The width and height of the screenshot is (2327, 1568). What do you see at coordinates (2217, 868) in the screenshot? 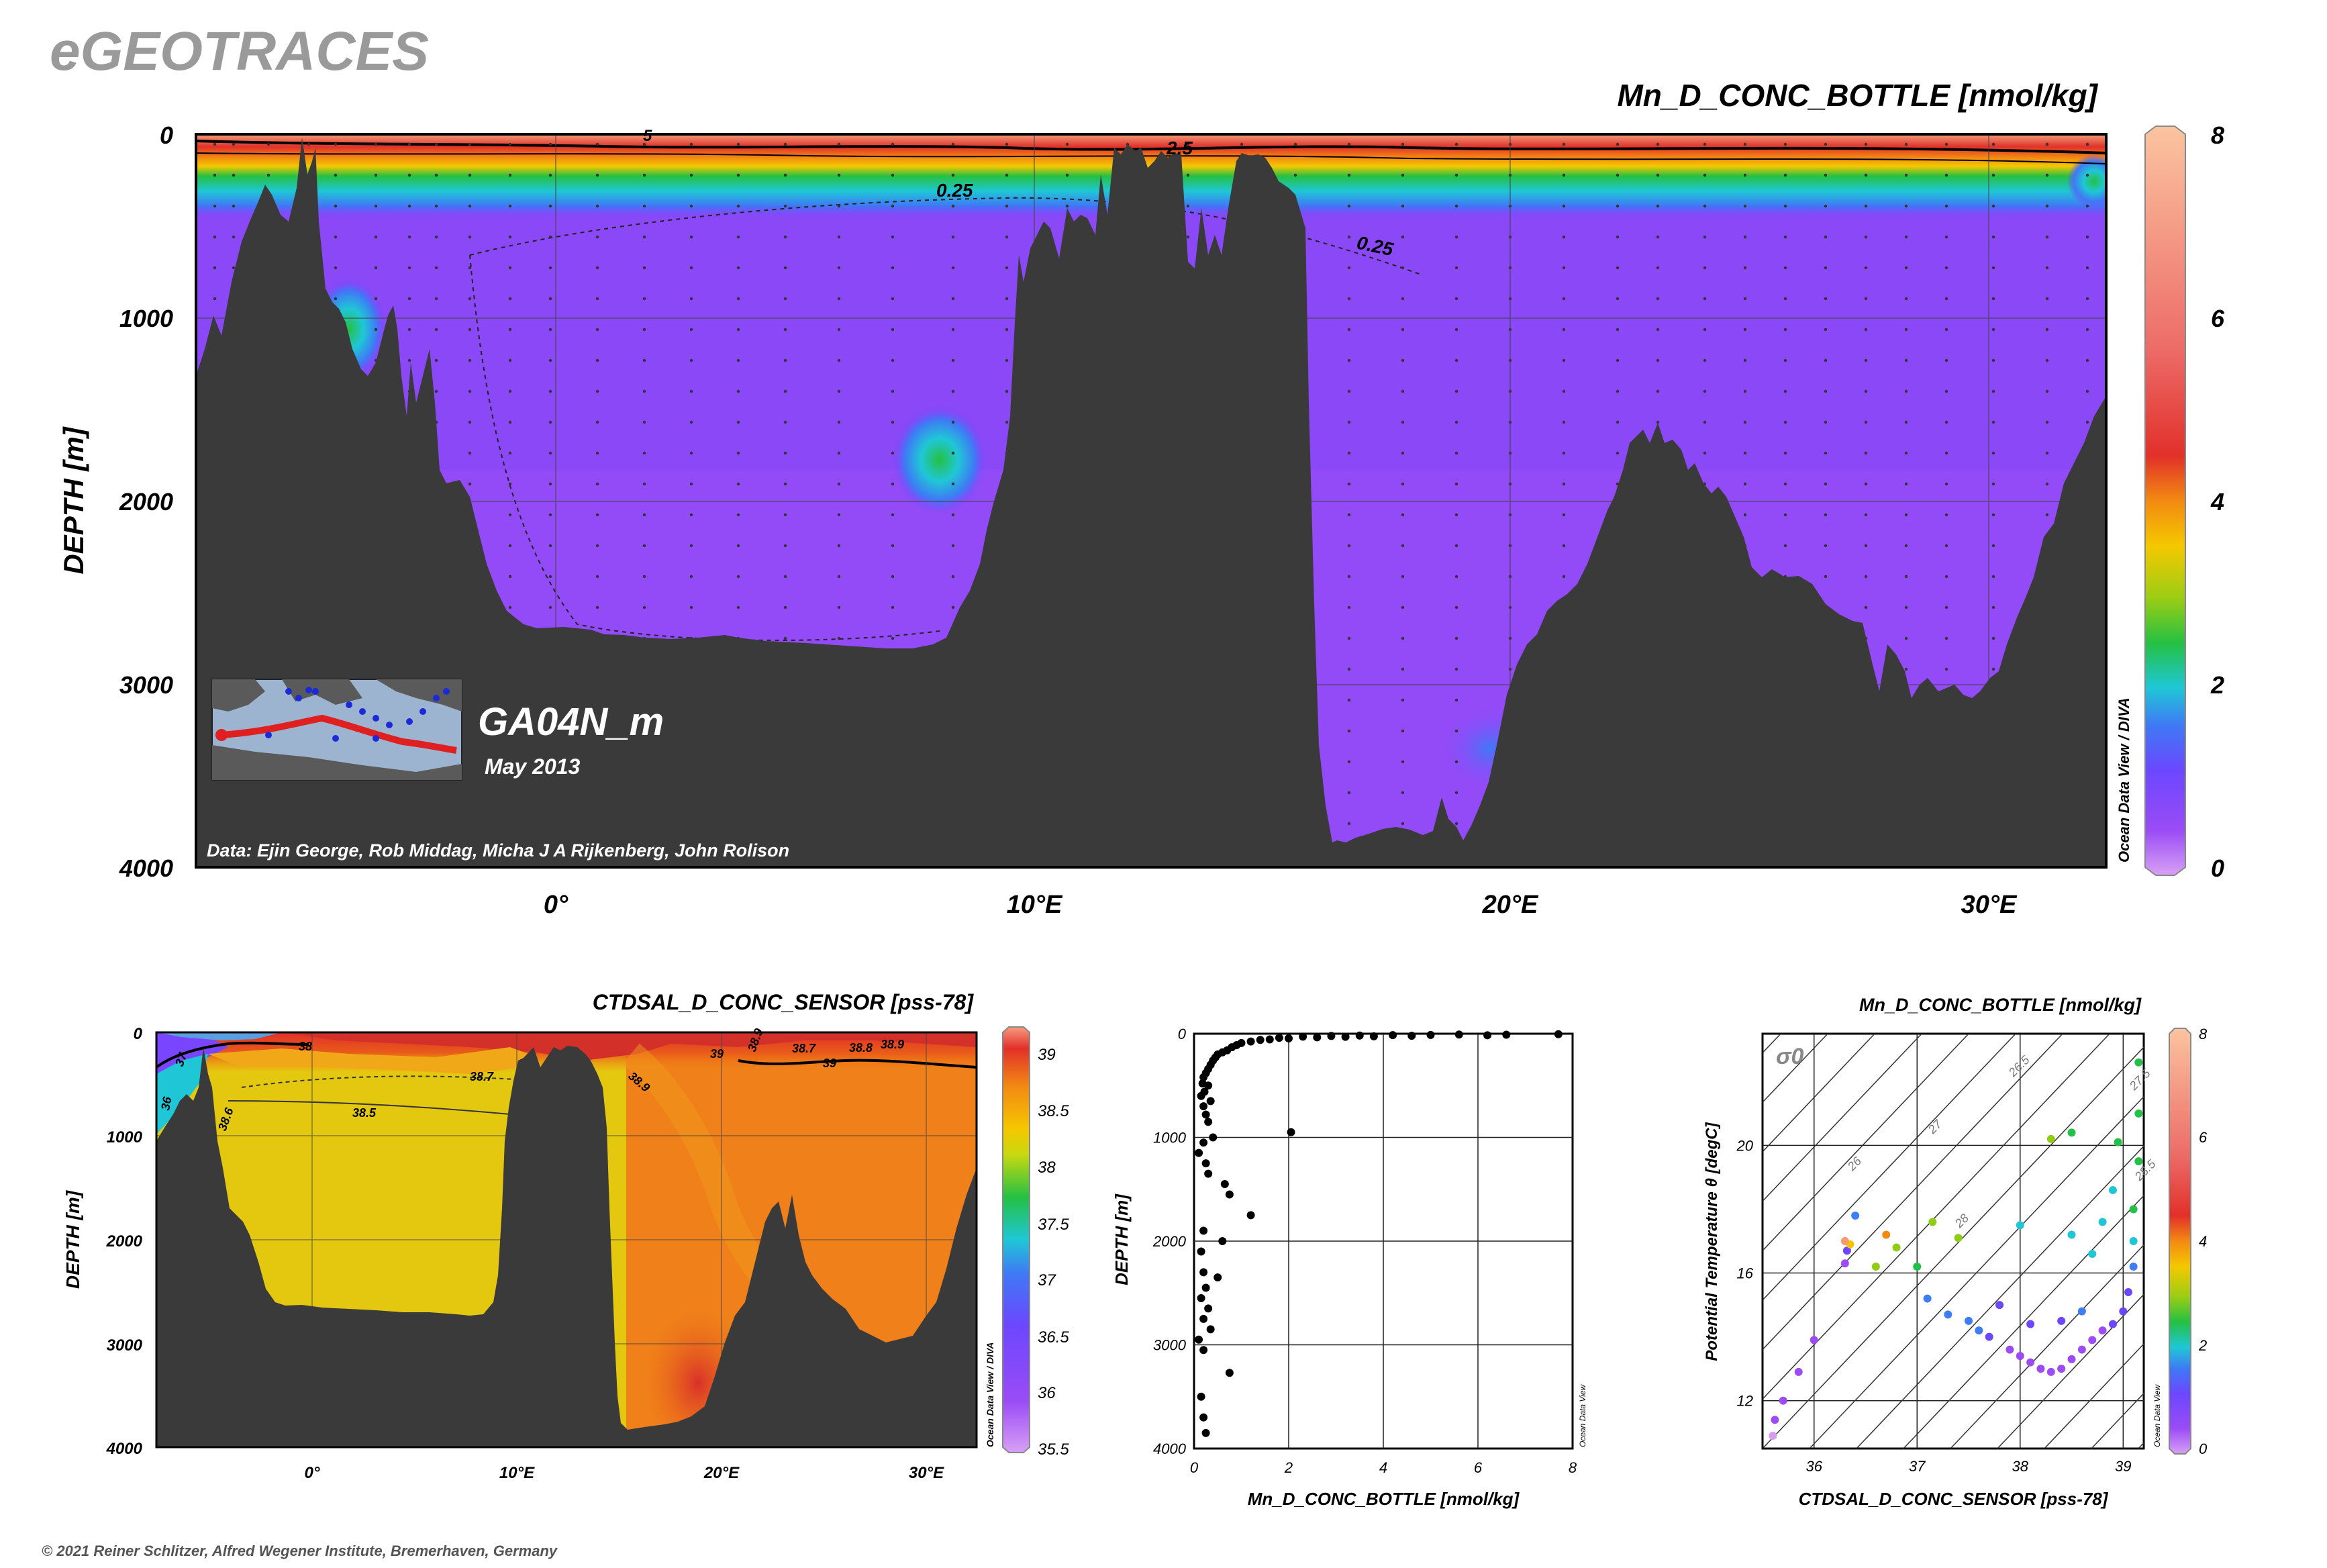
I see `colorbar-tick-label: 0` at bounding box center [2217, 868].